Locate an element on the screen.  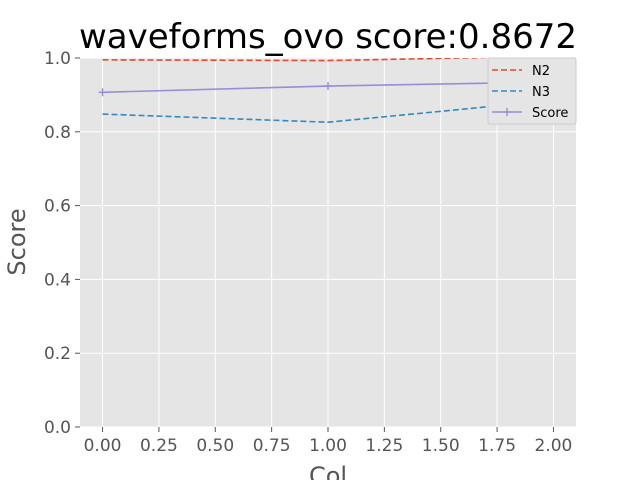
x-tick-label: 0.50 is located at coordinates (215, 446).